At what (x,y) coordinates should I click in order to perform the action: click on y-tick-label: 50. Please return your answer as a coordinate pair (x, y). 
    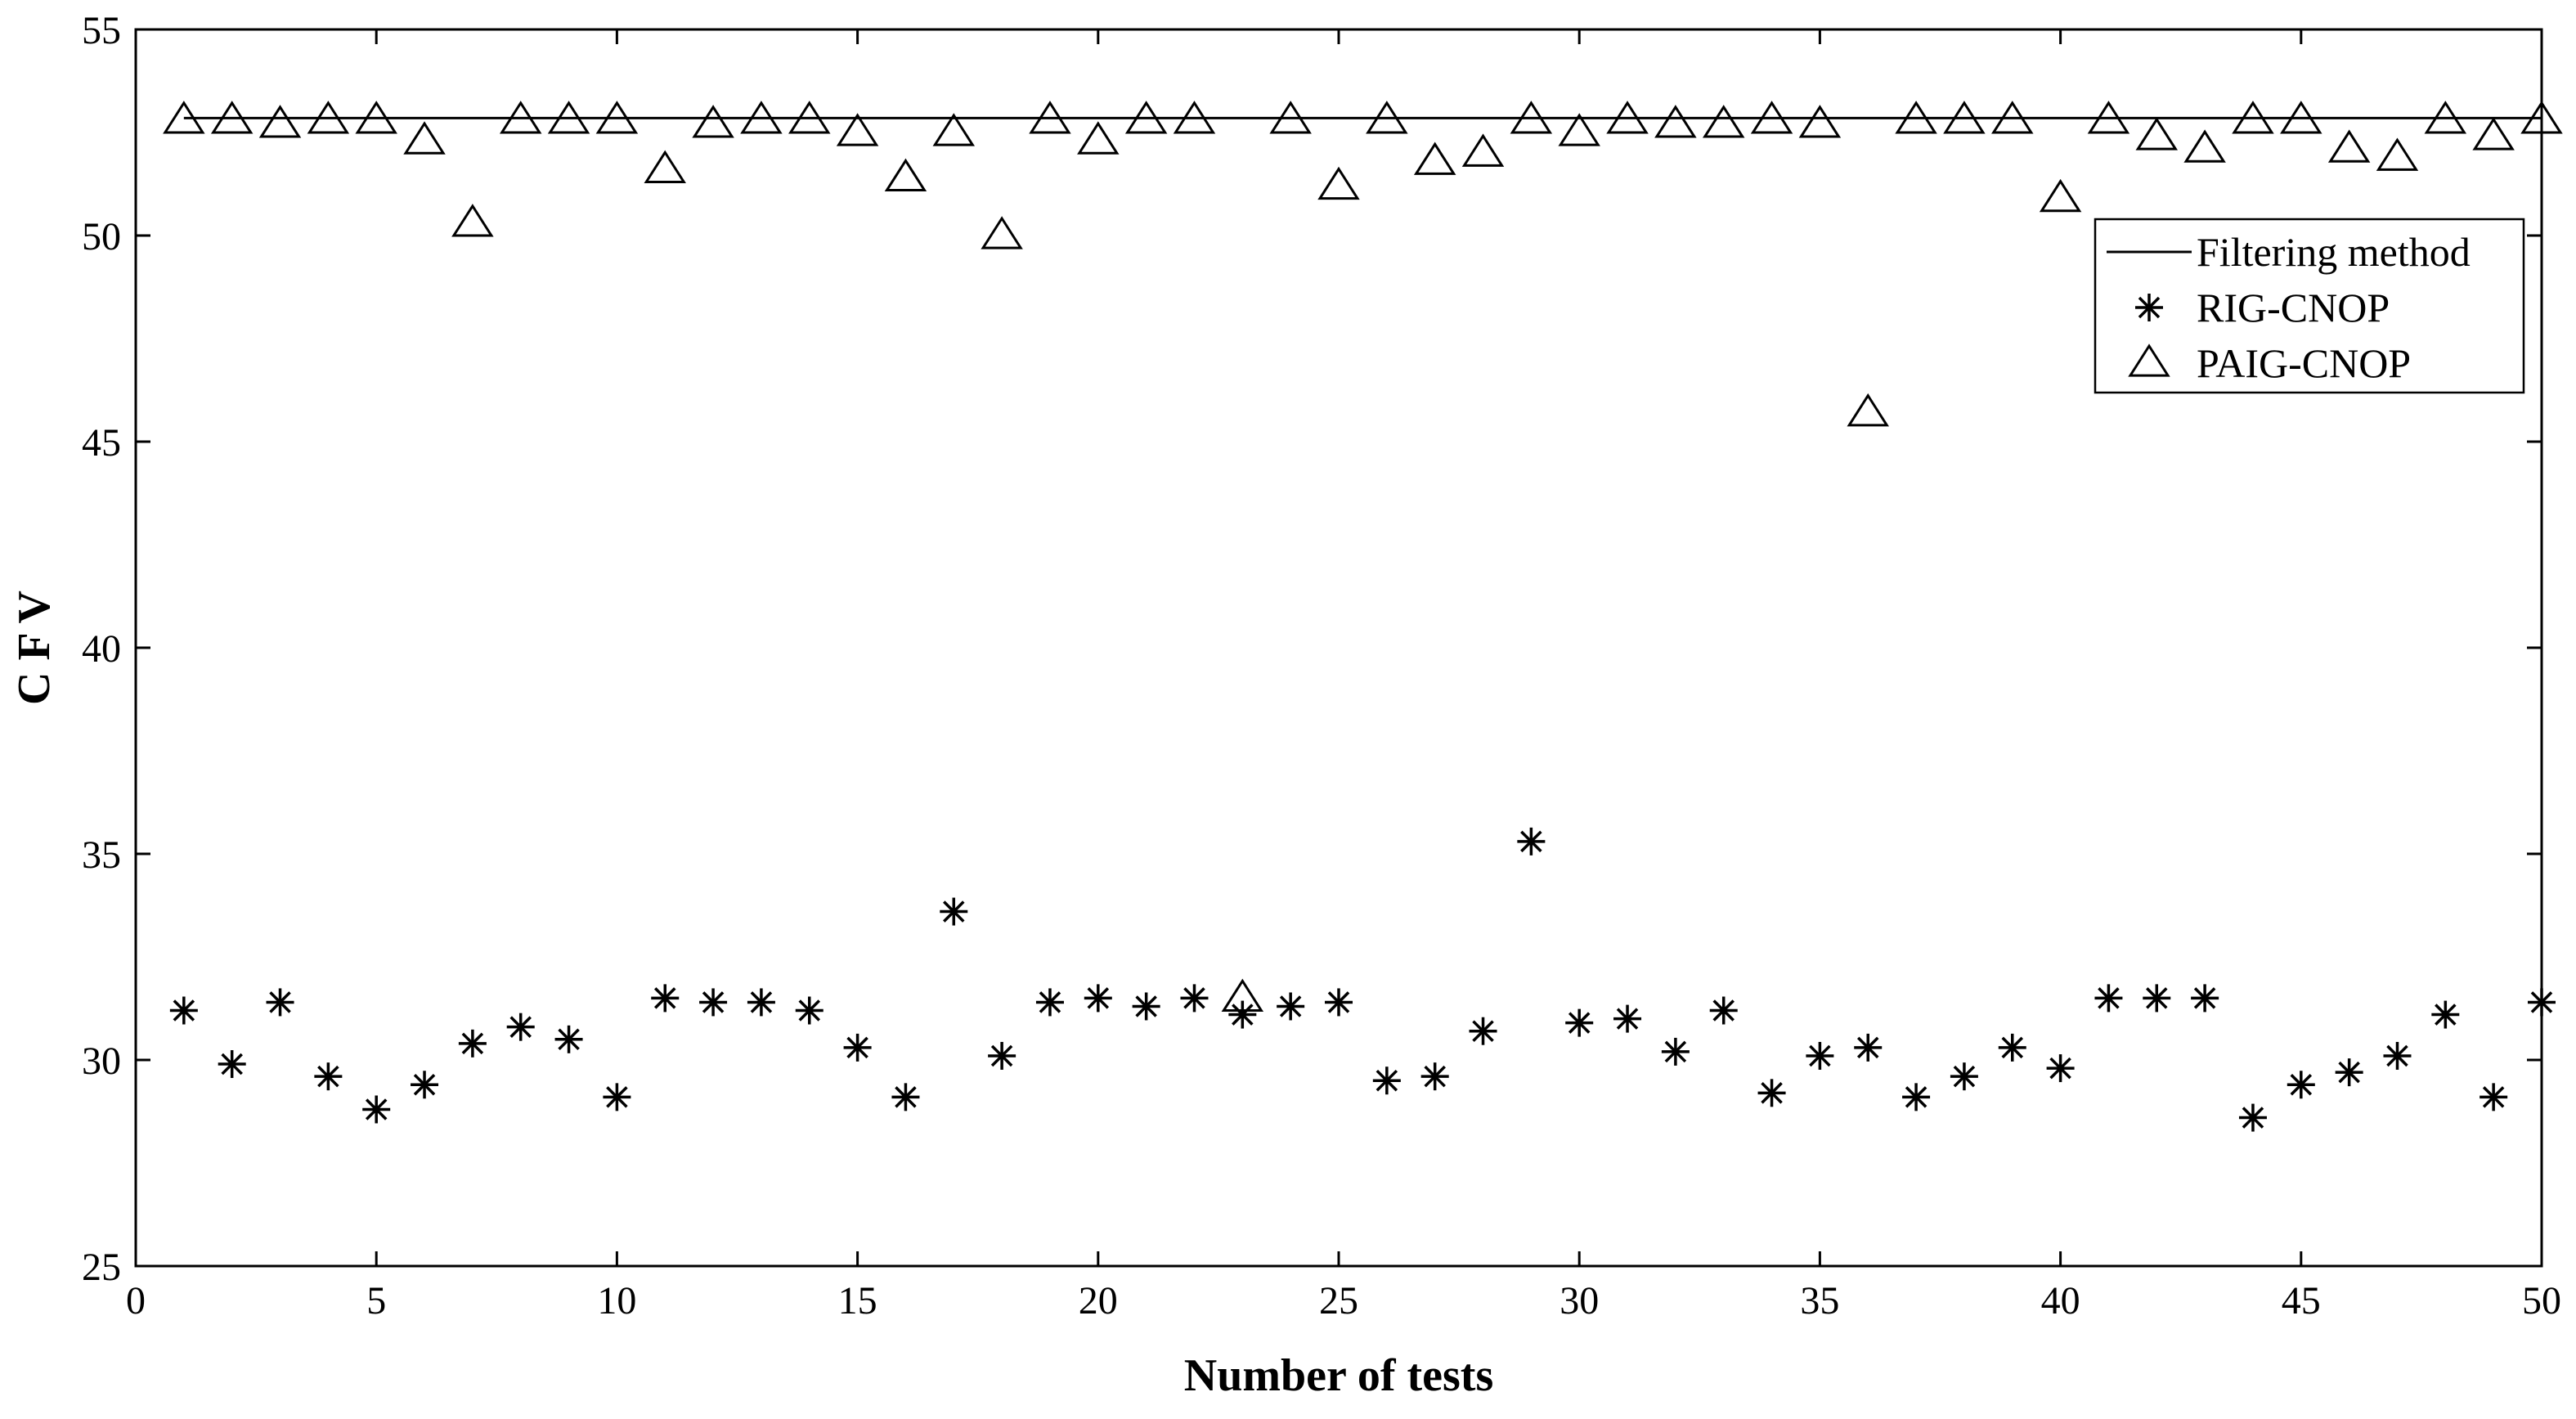
    Looking at the image, I should click on (101, 236).